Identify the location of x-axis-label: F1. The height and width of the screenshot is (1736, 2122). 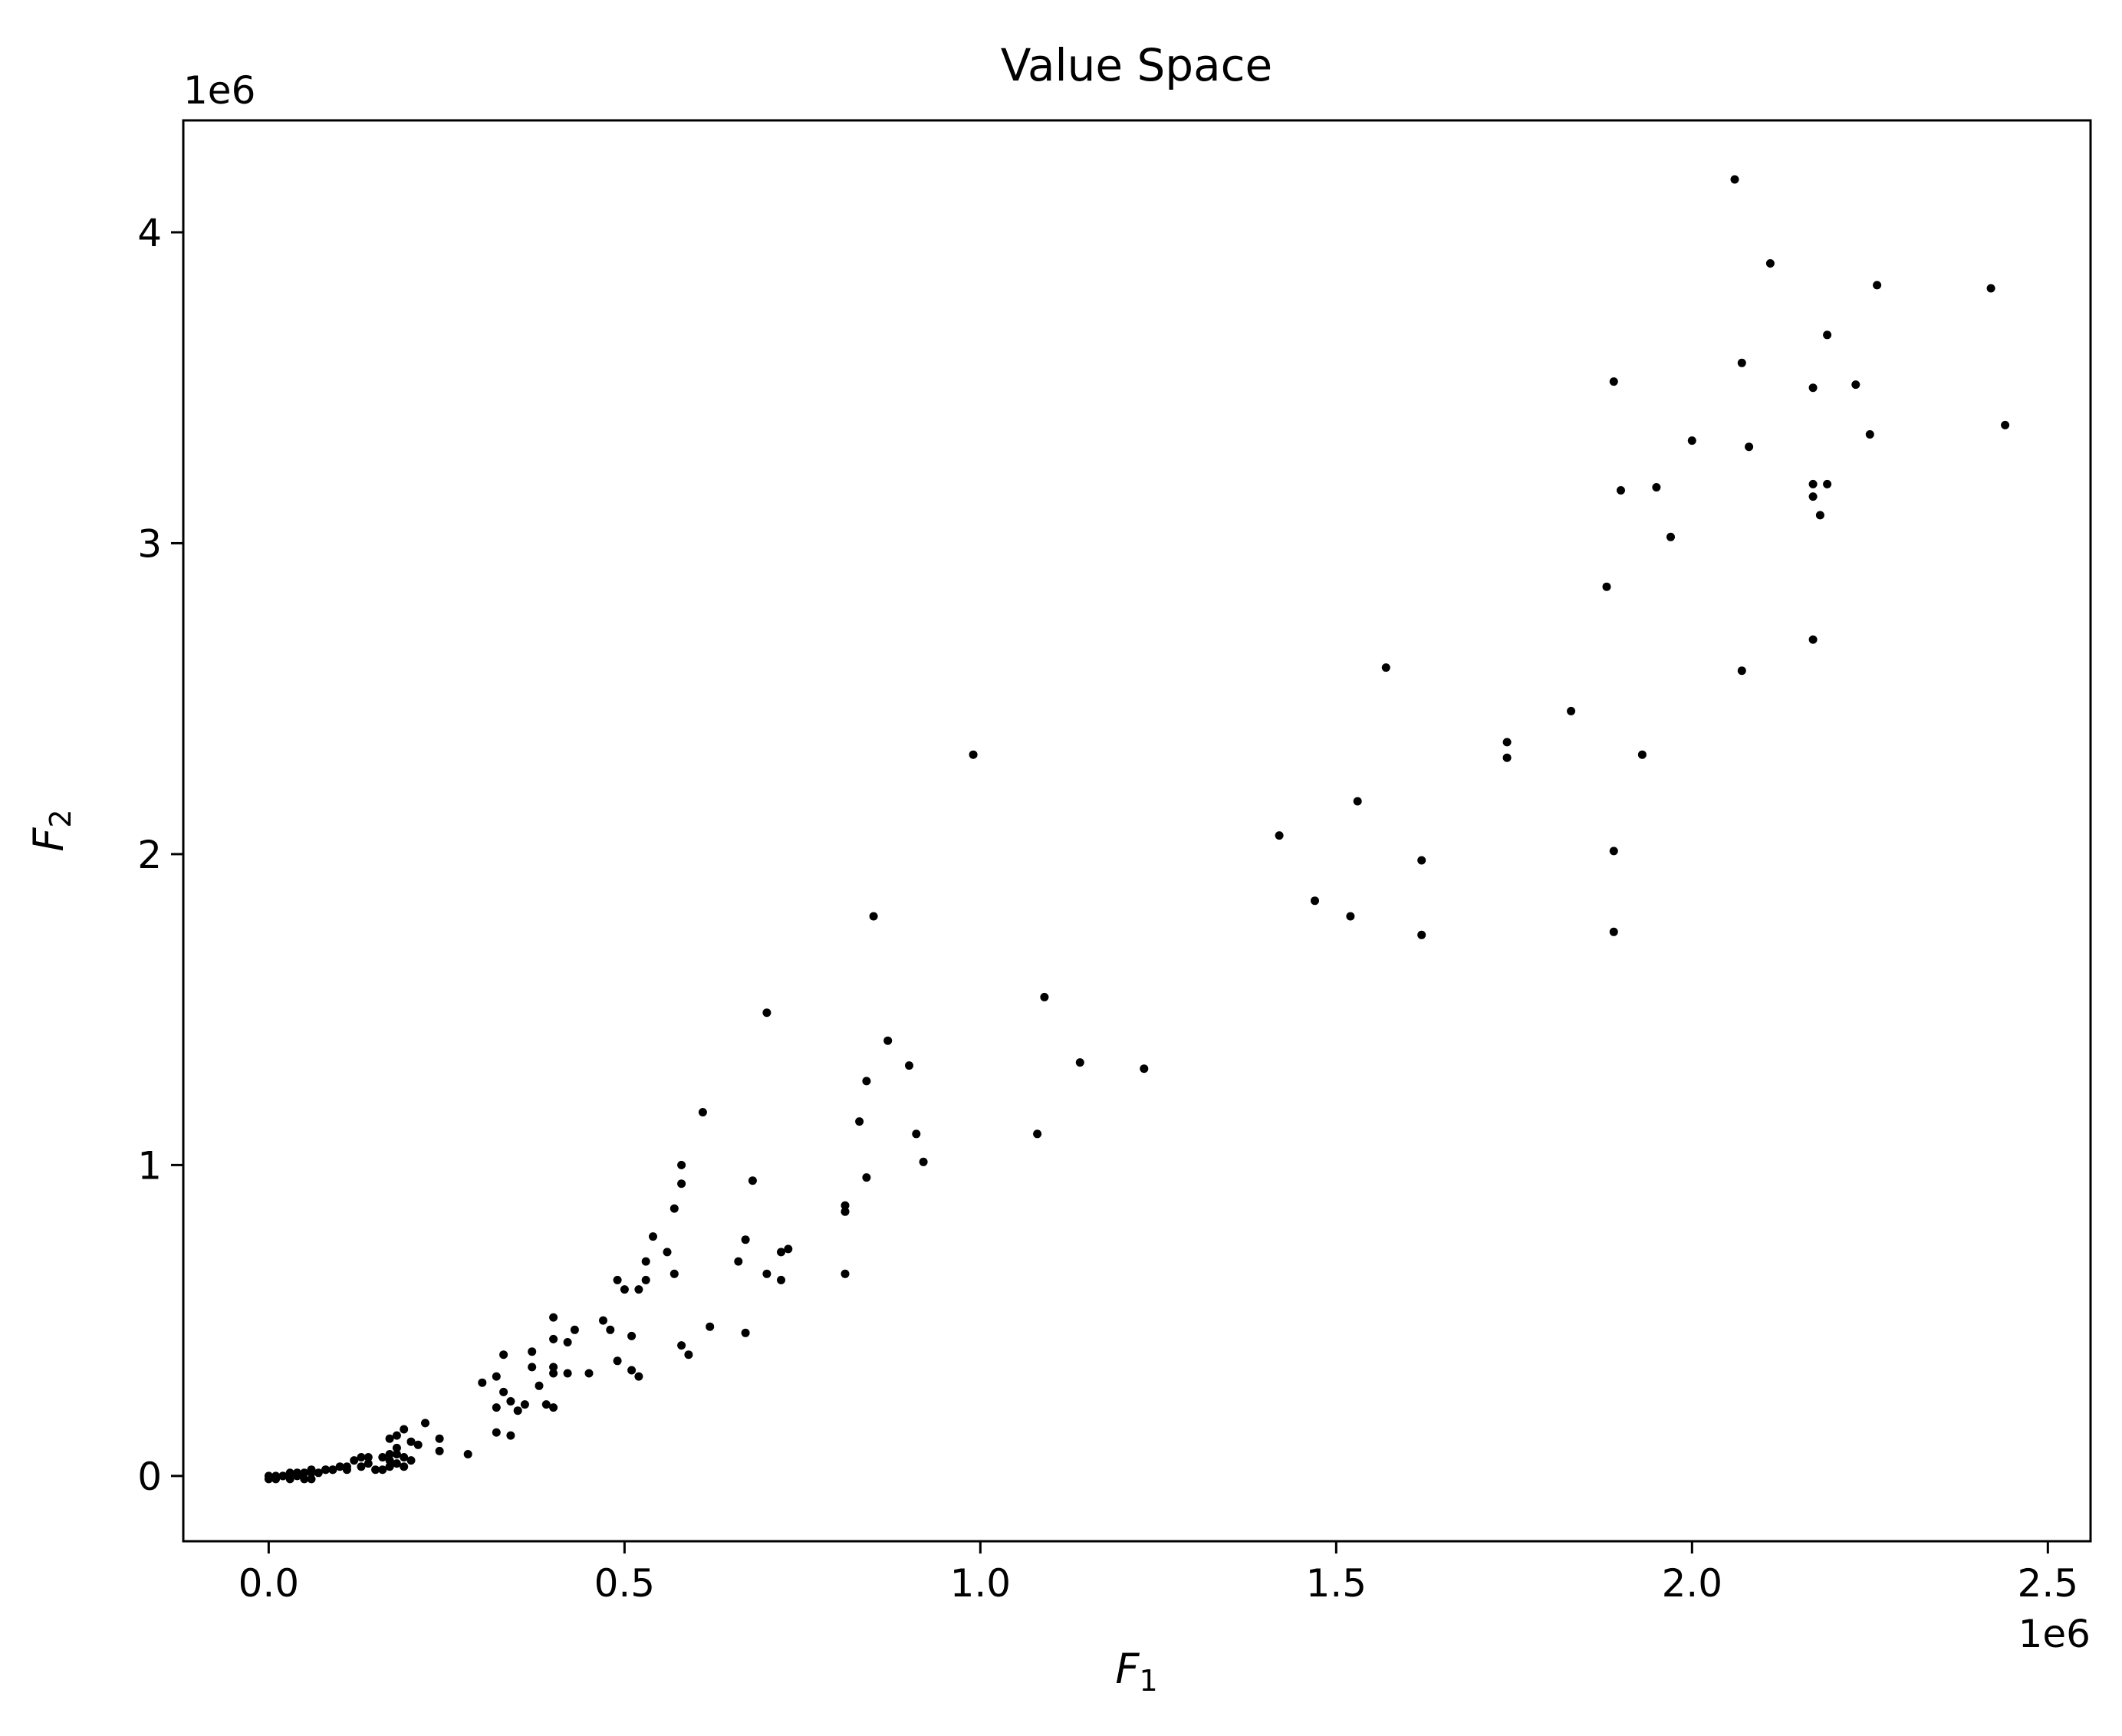
(1136, 1671).